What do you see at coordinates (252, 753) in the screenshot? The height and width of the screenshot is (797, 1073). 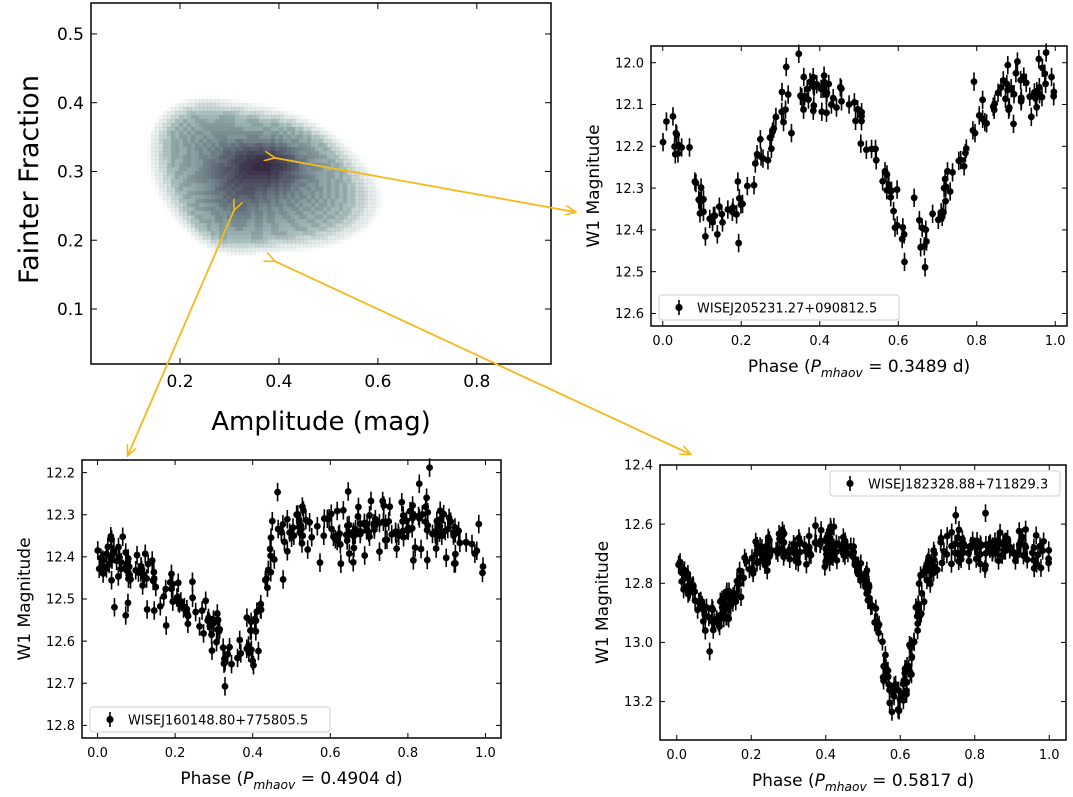 I see `x-tick-label: 0.4` at bounding box center [252, 753].